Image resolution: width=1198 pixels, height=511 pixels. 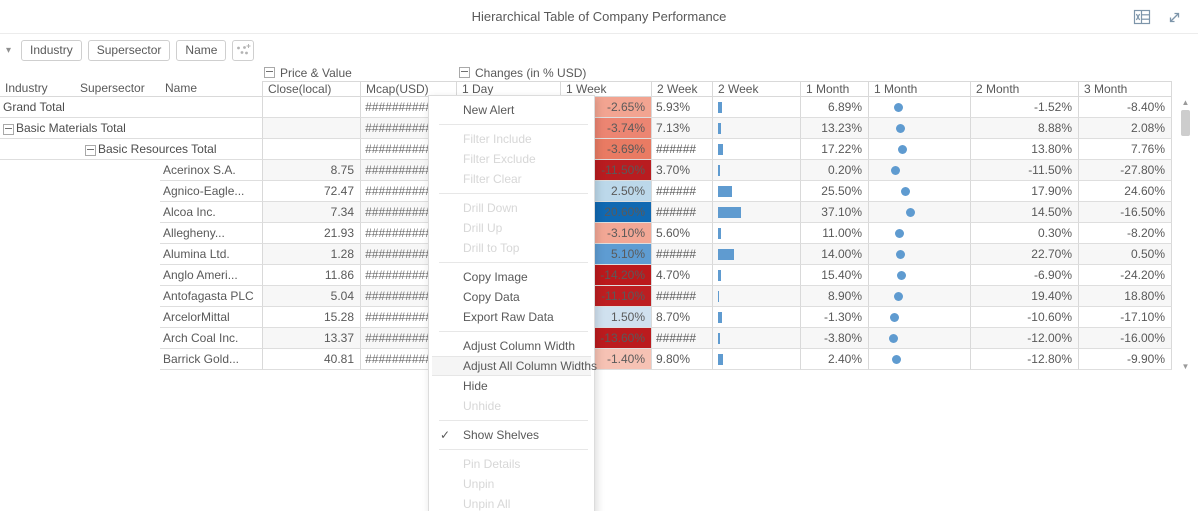 I want to click on cell-name: Alcoa Inc., so click(x=131, y=212).